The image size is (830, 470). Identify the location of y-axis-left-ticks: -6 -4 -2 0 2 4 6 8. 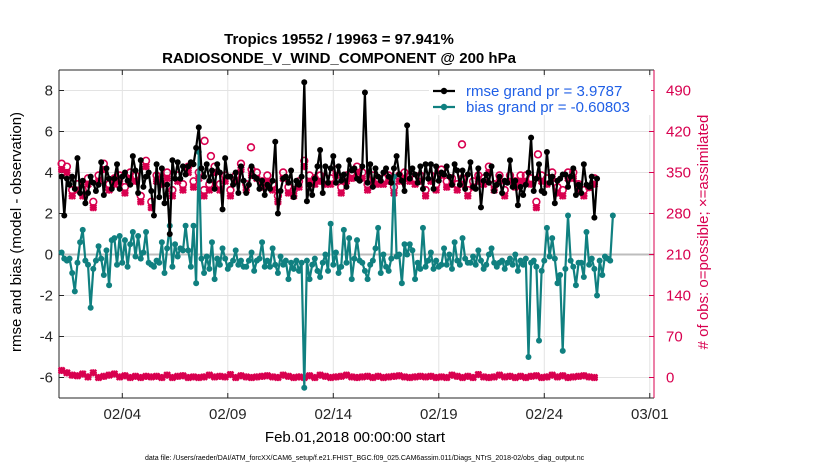
(52, 235).